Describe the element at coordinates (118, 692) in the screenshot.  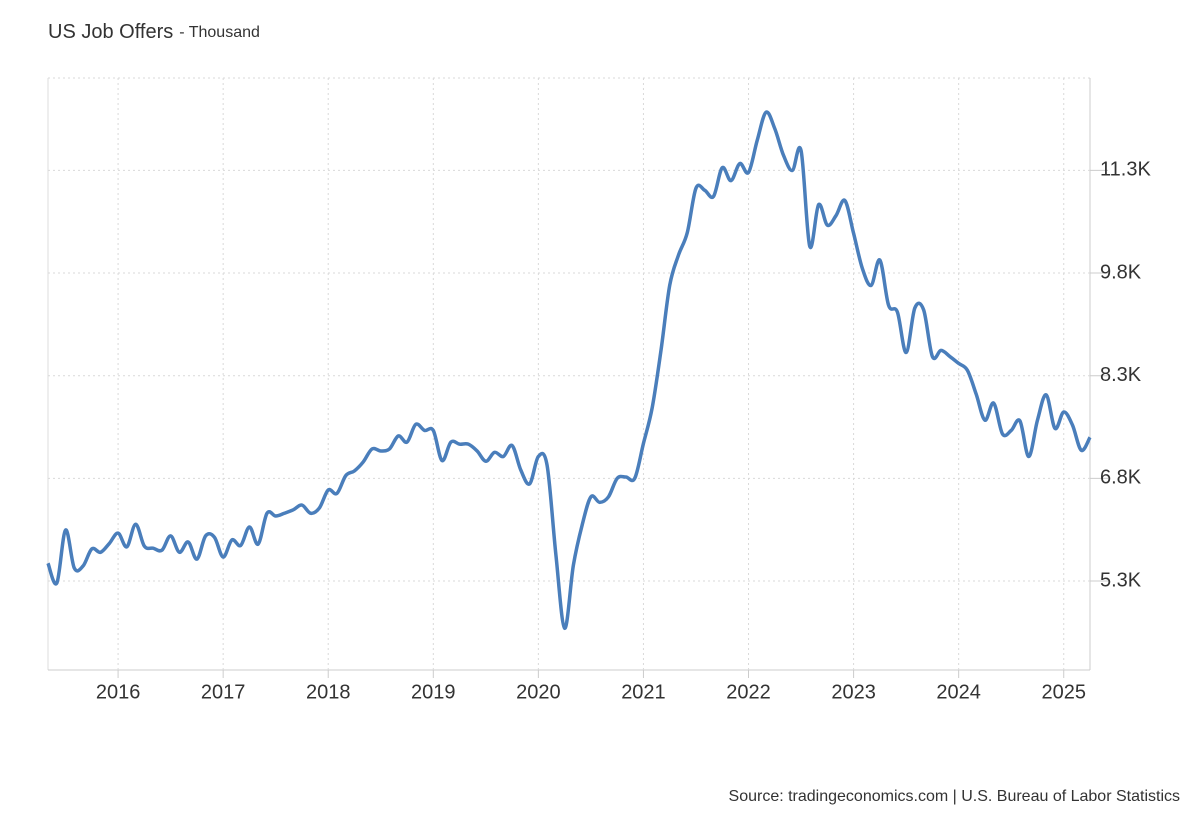
I see `x-tick-label: 2016` at that location.